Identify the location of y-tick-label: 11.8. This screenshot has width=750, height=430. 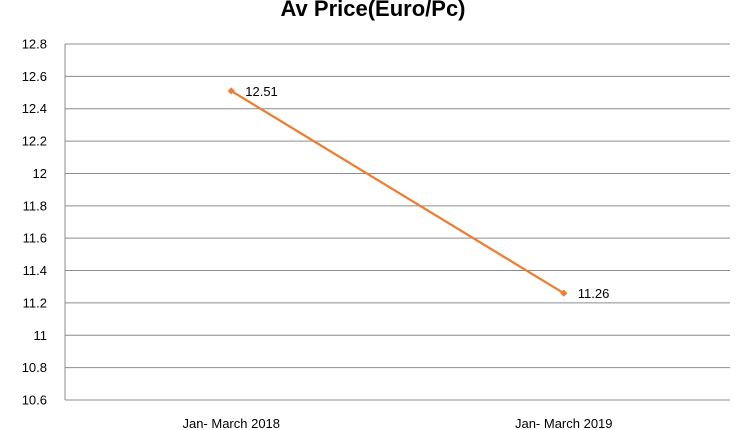
(35, 205).